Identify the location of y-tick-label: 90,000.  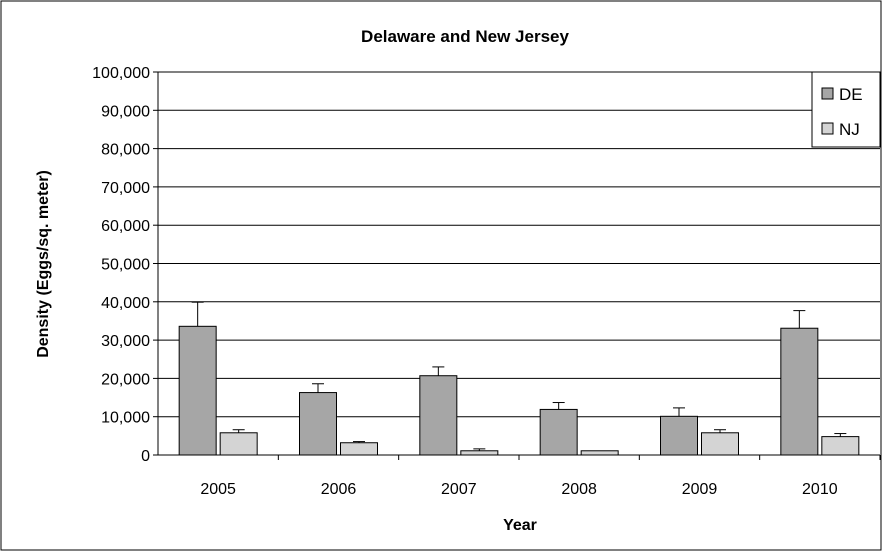
(125, 111).